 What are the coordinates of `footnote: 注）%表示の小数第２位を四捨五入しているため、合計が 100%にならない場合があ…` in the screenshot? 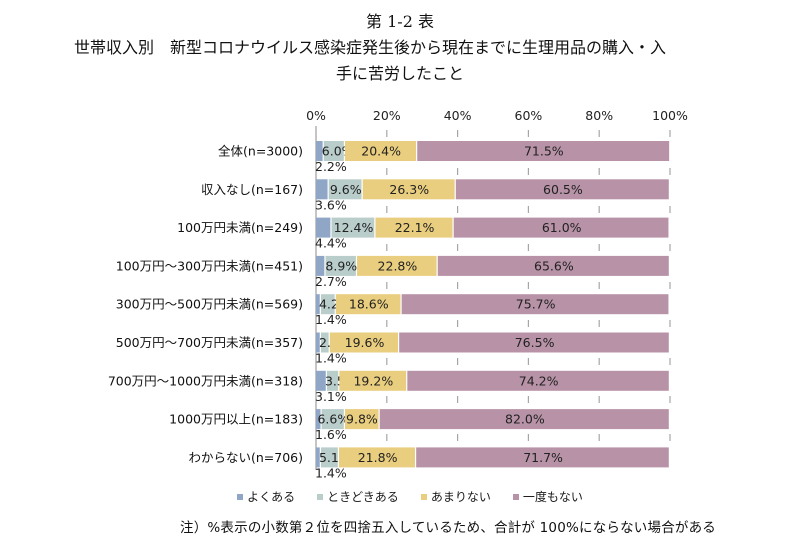 It's located at (448, 528).